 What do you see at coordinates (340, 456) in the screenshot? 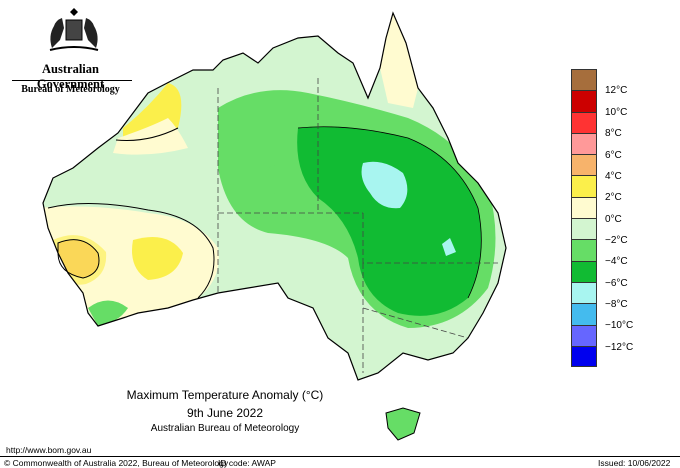
I see `footer-divider` at bounding box center [340, 456].